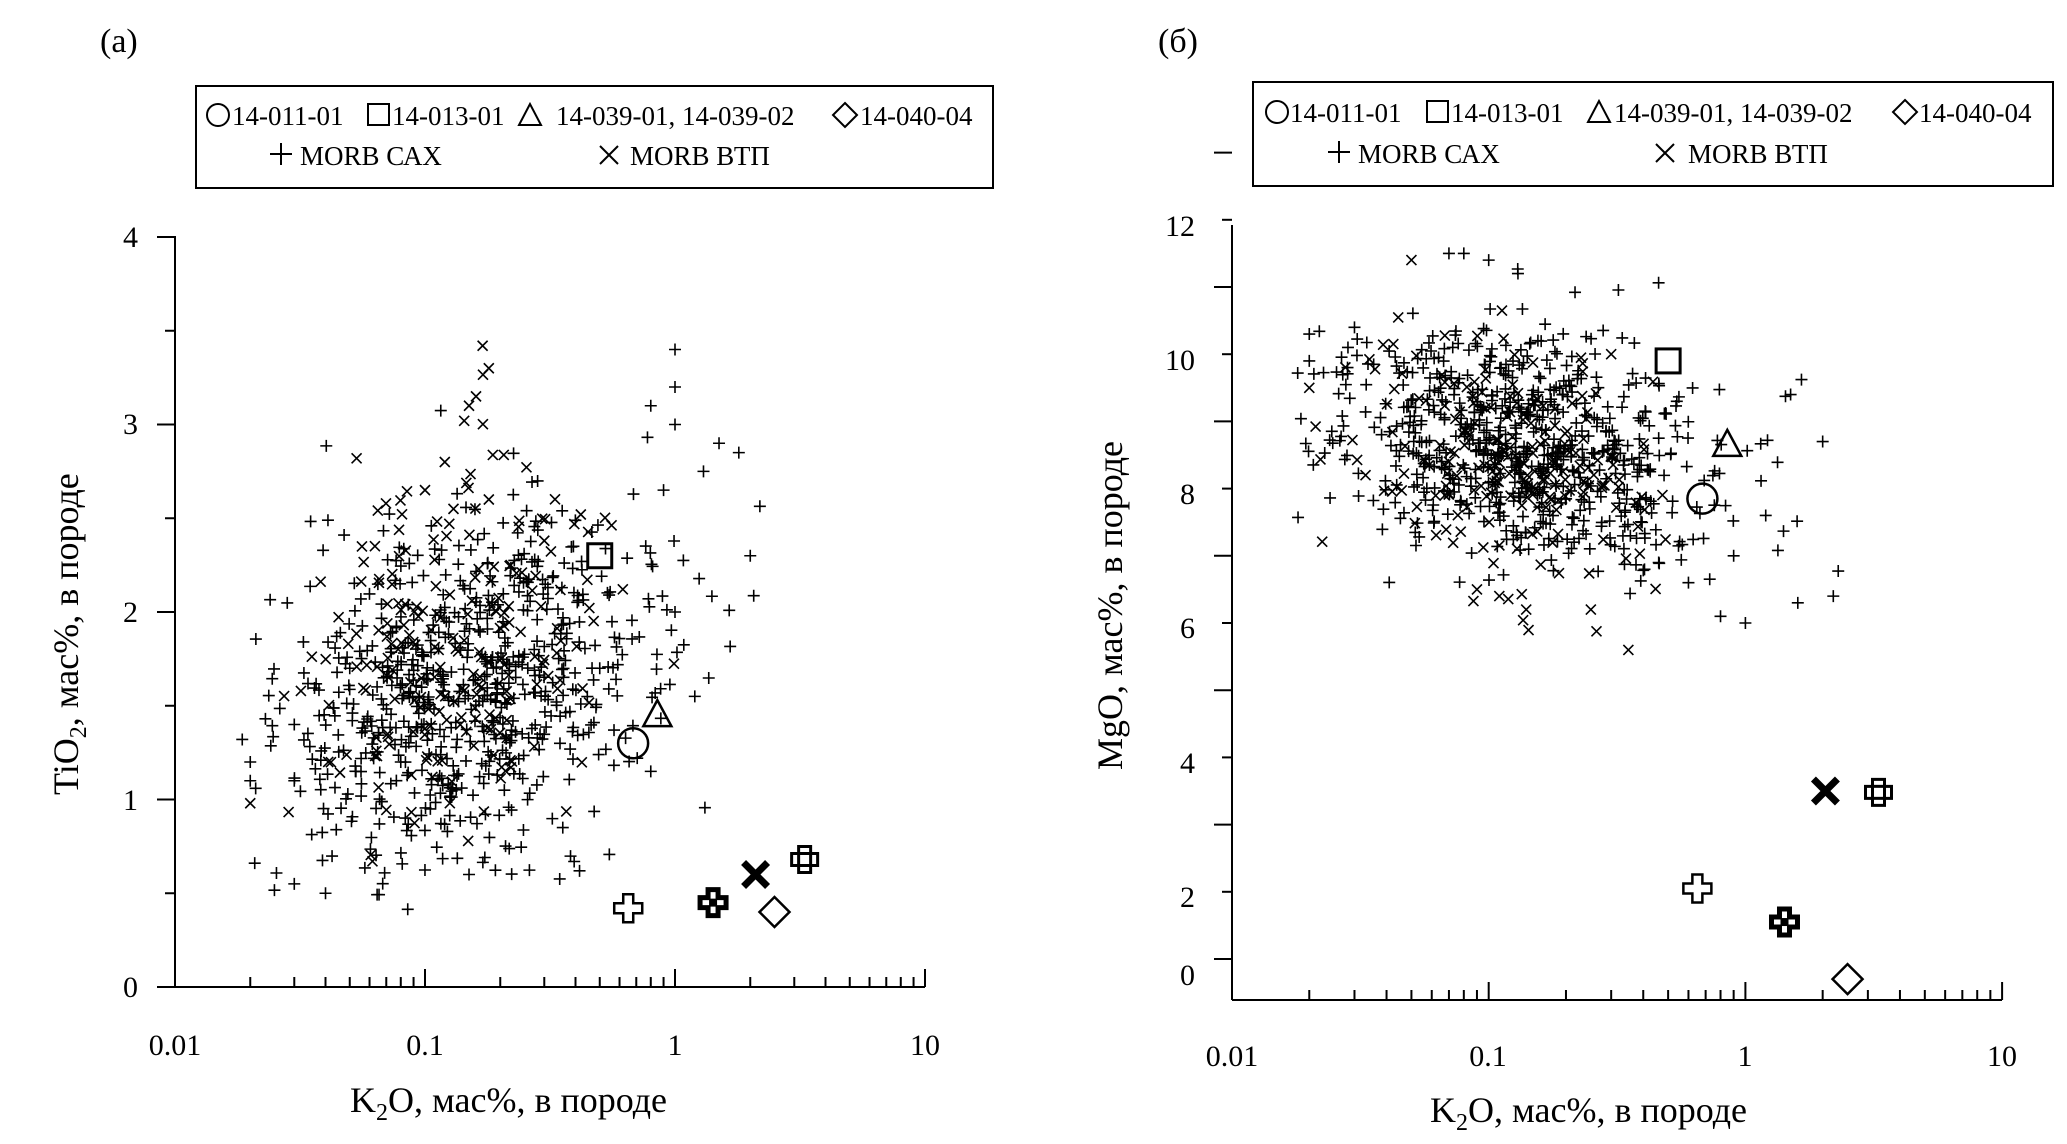 This screenshot has height=1144, width=2067. What do you see at coordinates (713, 903) in the screenshot?
I see `series-half-cross` at bounding box center [713, 903].